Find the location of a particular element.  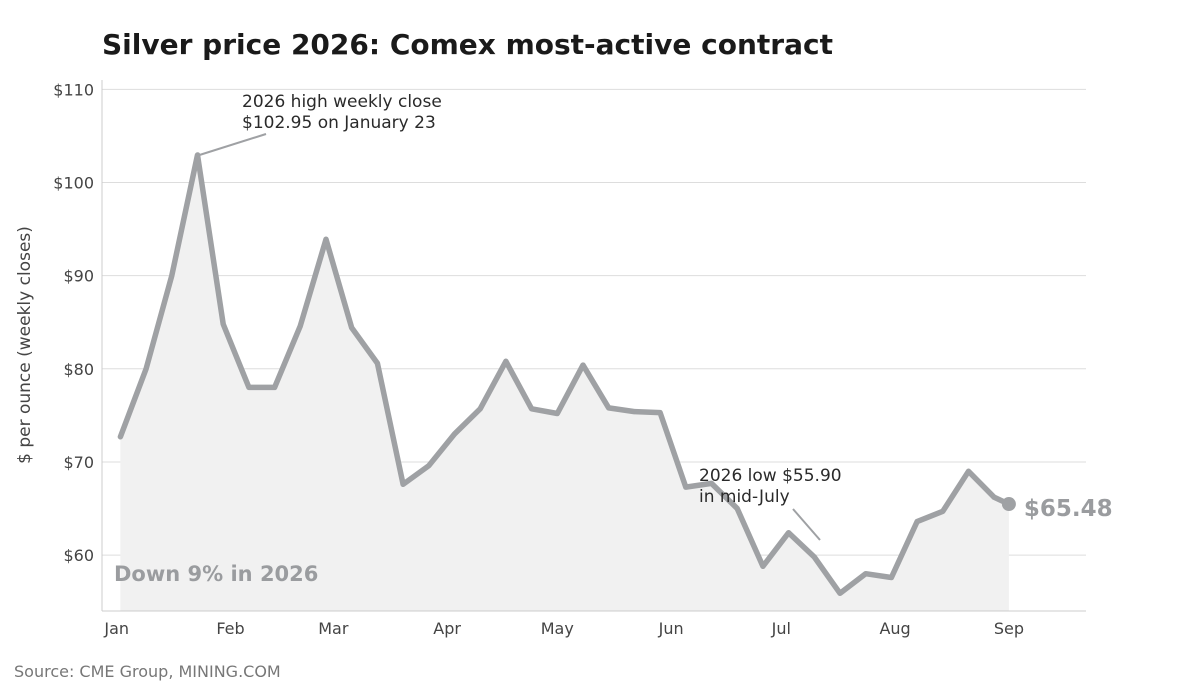

summary-label: Down 9% in 2026 is located at coordinates (216, 574).